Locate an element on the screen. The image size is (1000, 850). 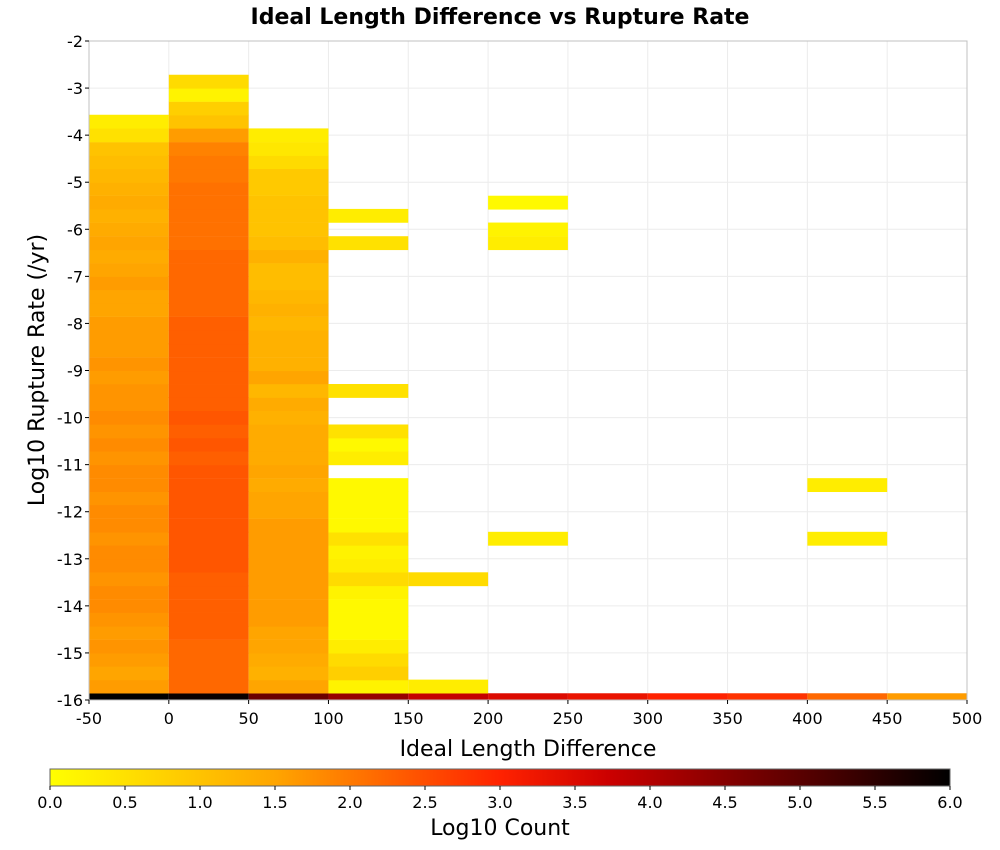
x-tick-label: 450 is located at coordinates (887, 718).